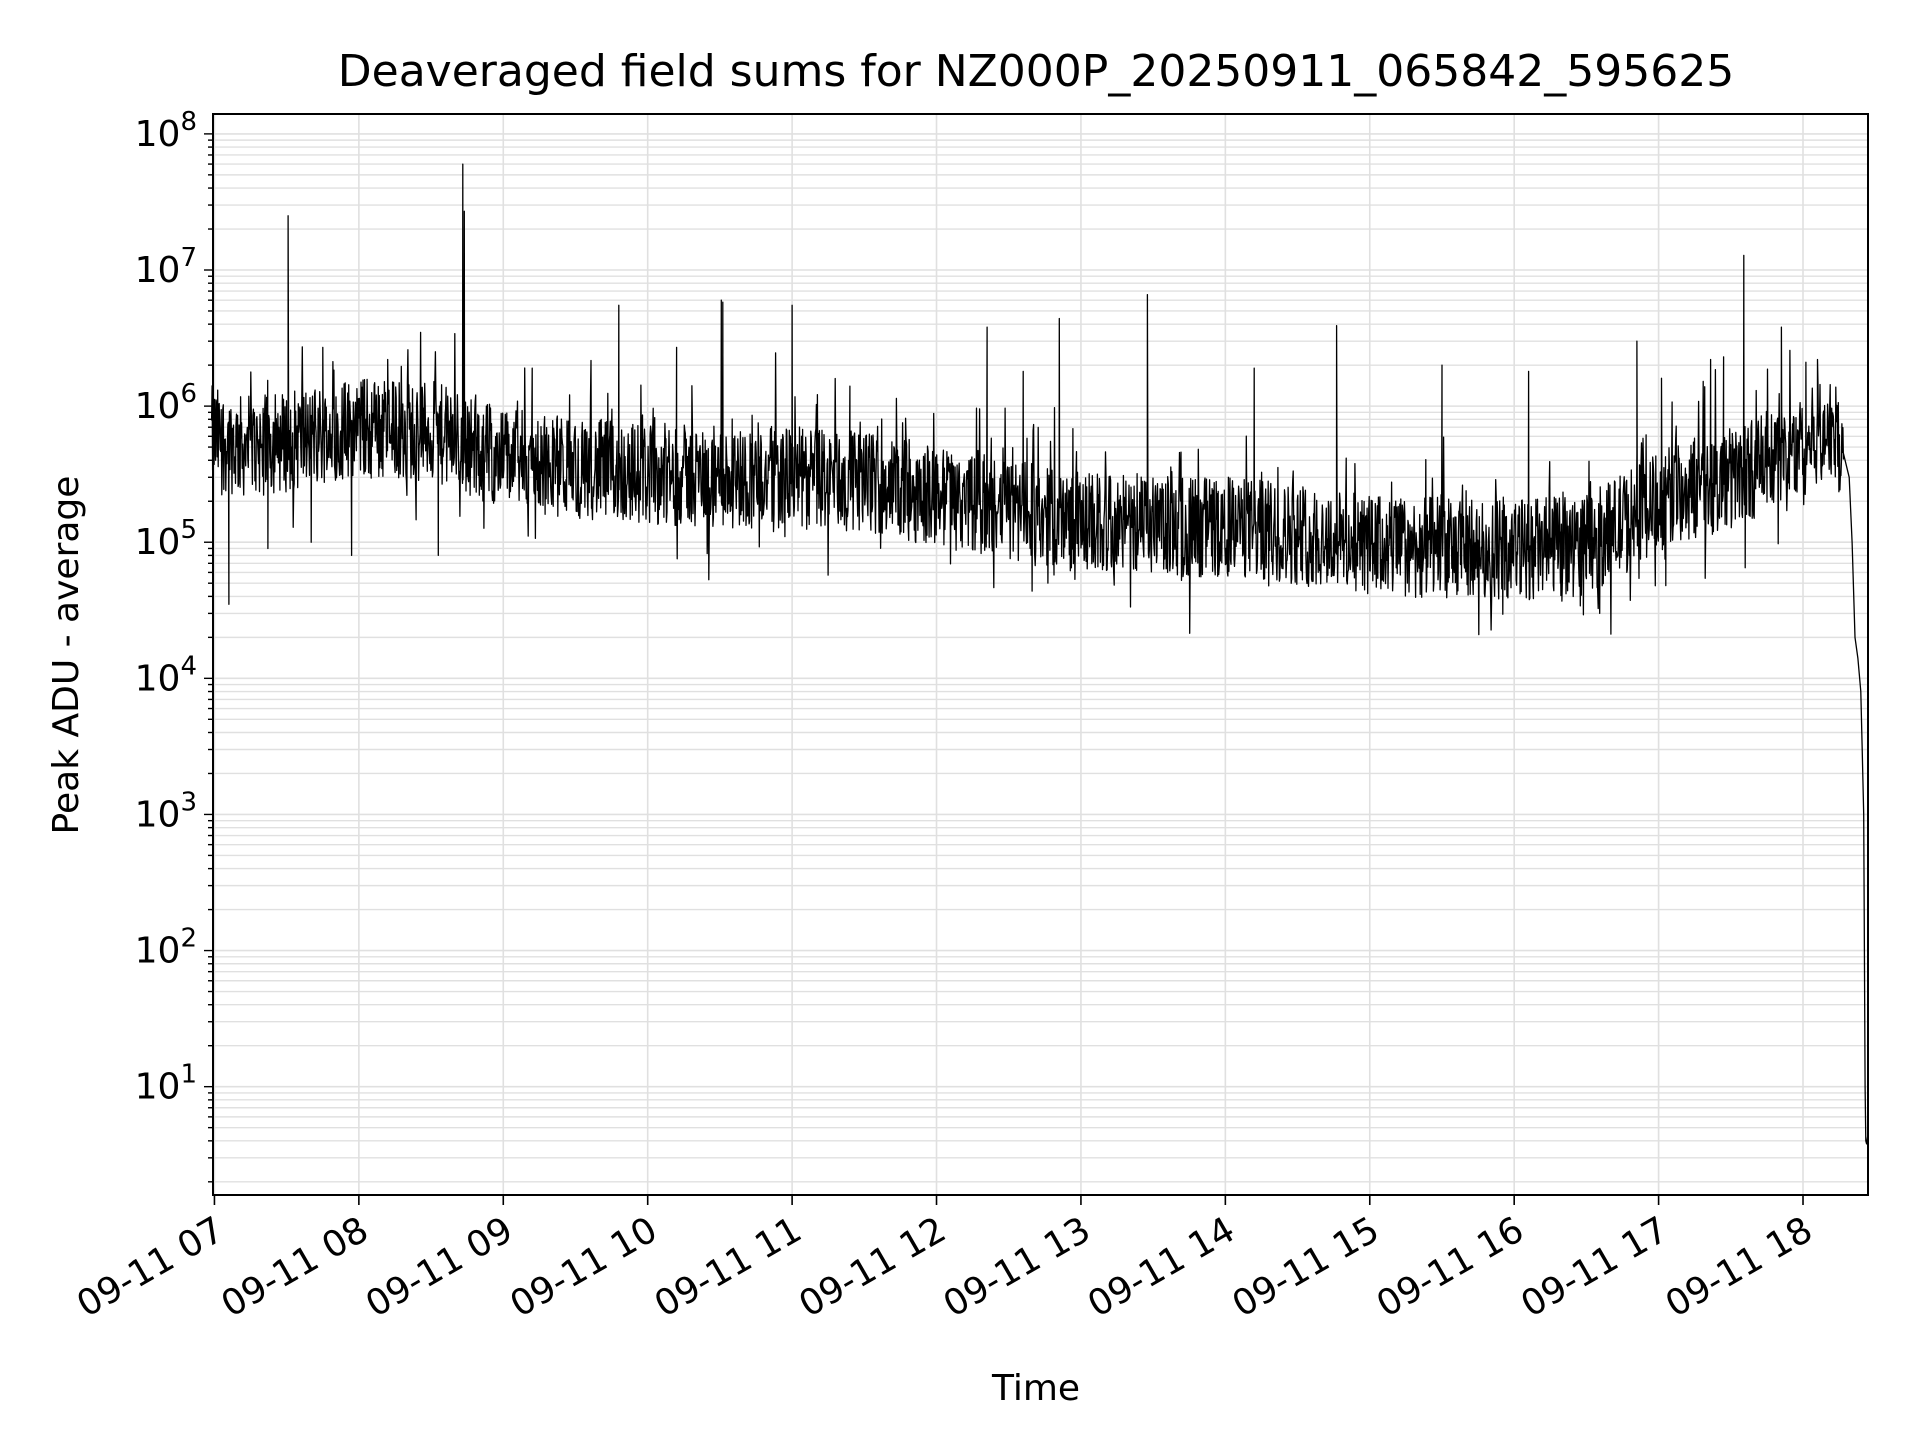 The width and height of the screenshot is (1920, 1440). Describe the element at coordinates (872, 1267) in the screenshot. I see `x-tick-label: 09-11 12` at that location.